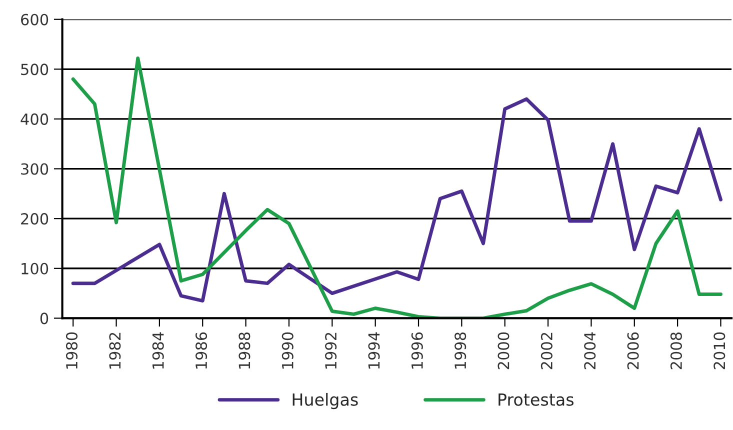  I want to click on x-tick-label: 2010, so click(720, 351).